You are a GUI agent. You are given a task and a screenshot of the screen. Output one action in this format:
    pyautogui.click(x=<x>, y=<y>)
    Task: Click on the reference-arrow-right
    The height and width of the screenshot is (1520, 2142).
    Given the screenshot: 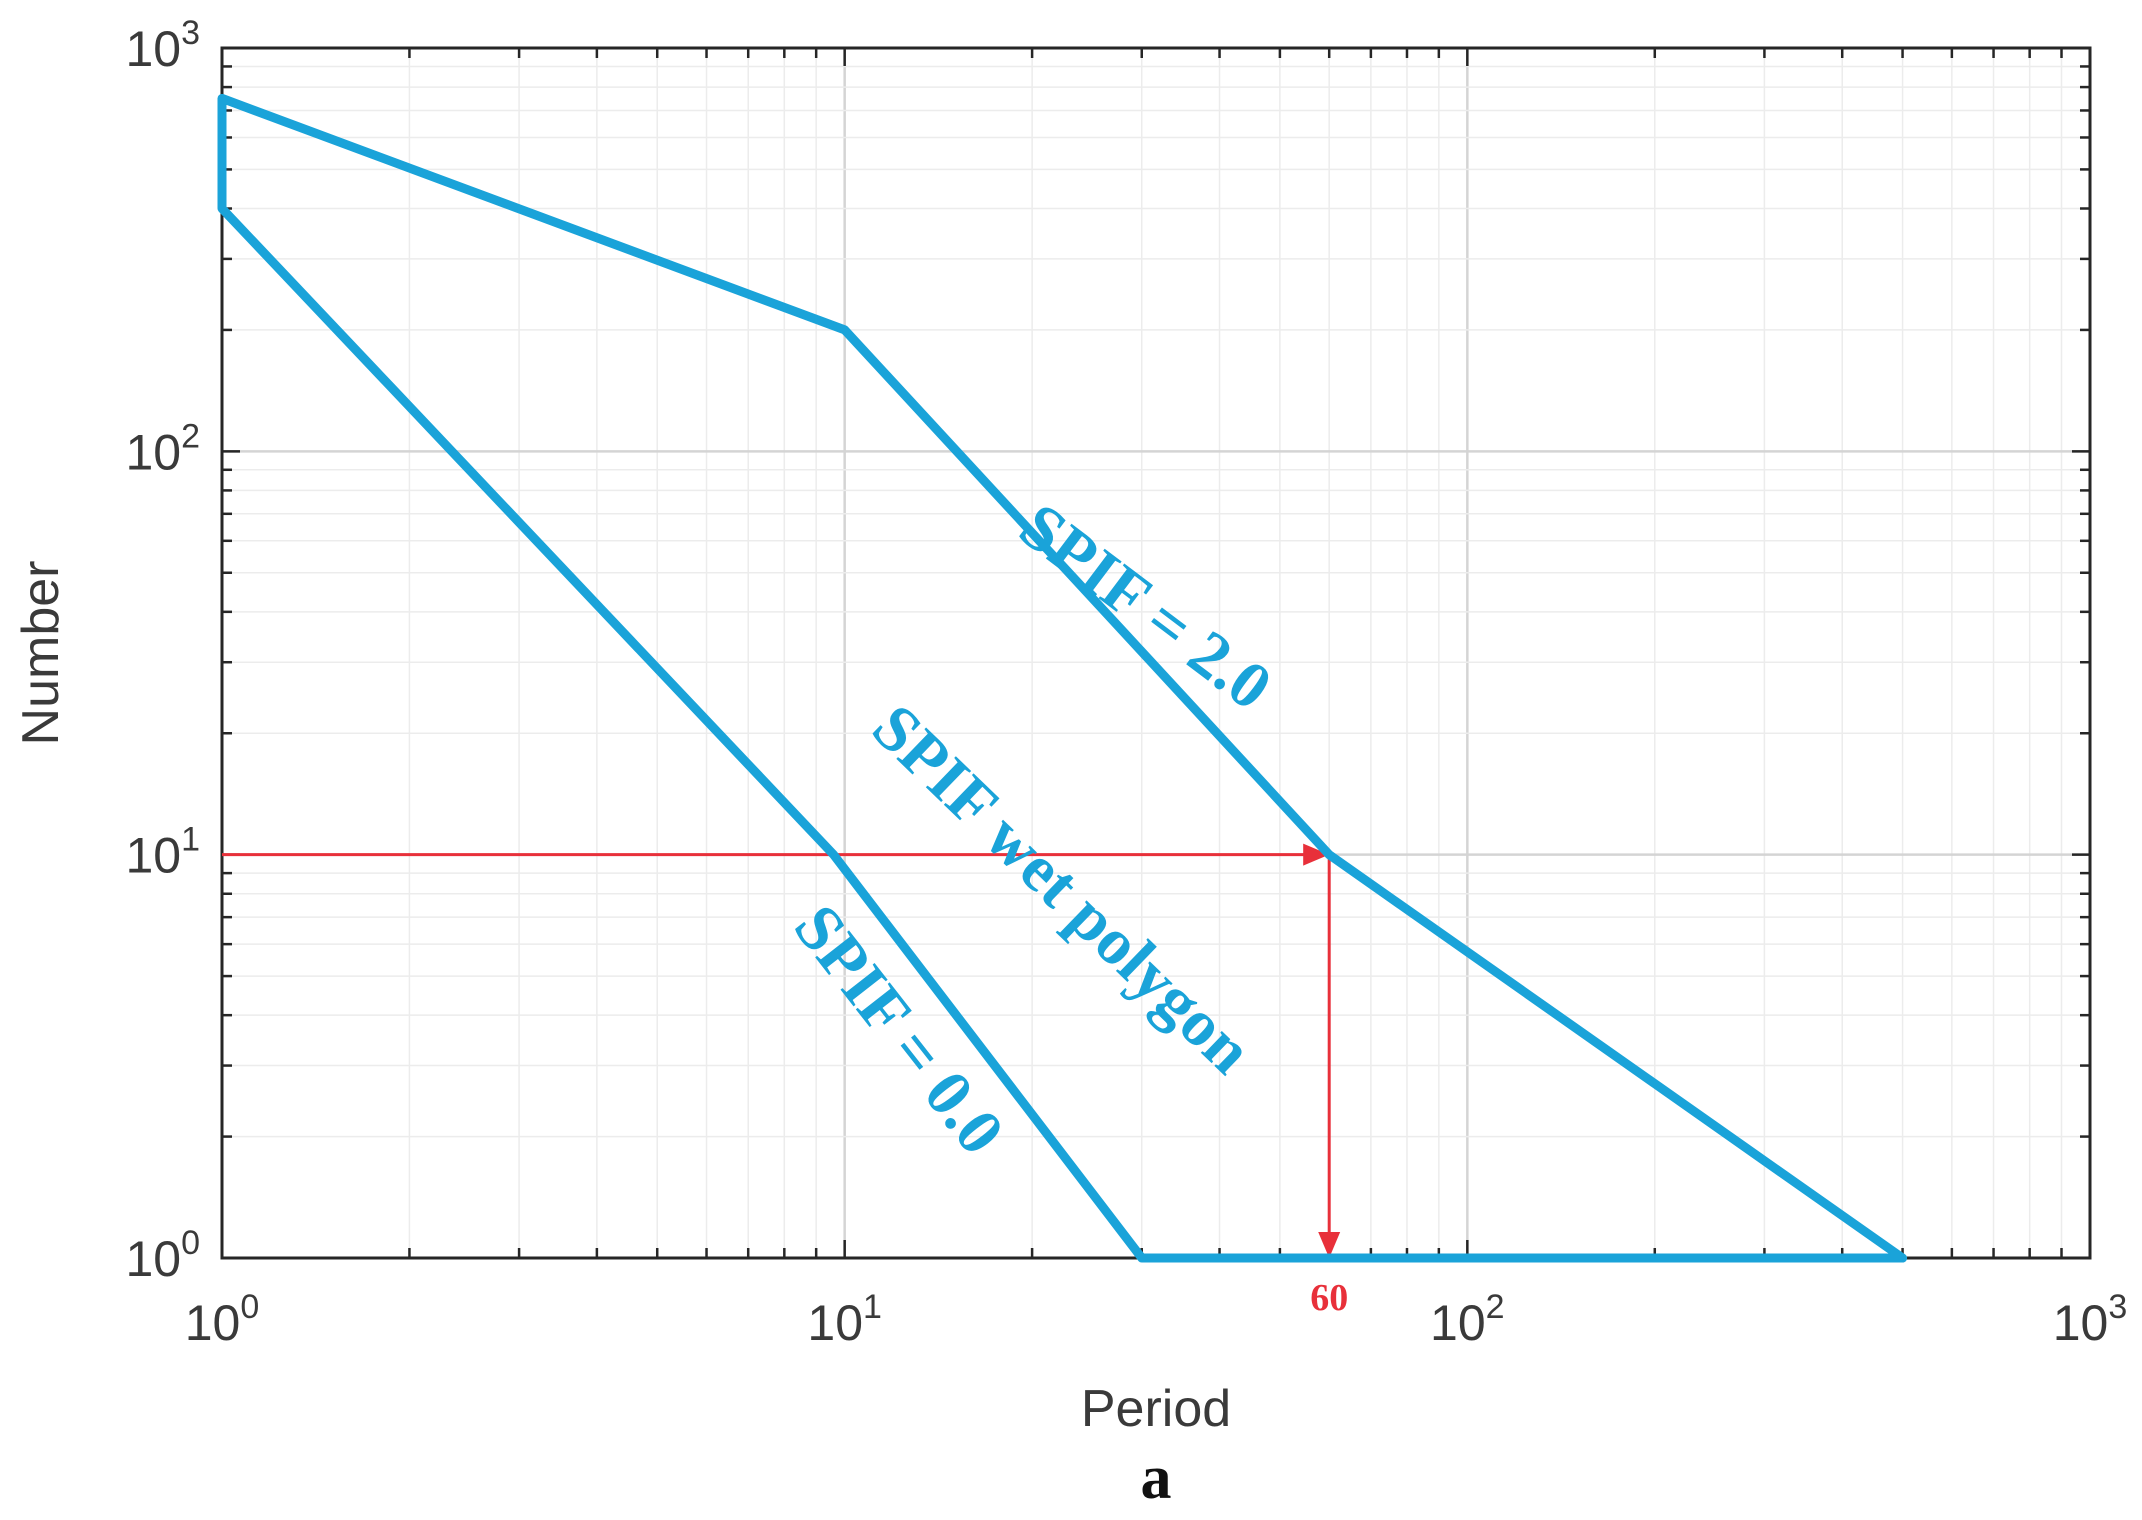 What is the action you would take?
    pyautogui.click(x=1316, y=854)
    